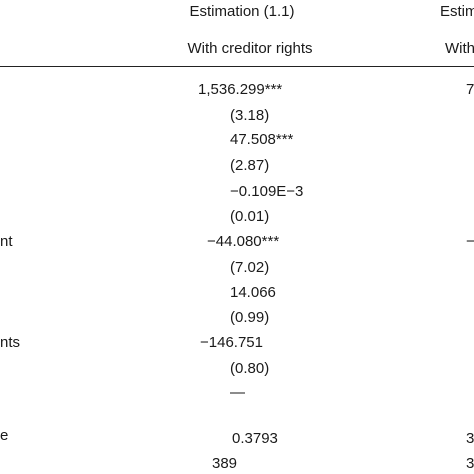 The height and width of the screenshot is (474, 474). I want to click on row-12-col1: (0.80), so click(250, 368).